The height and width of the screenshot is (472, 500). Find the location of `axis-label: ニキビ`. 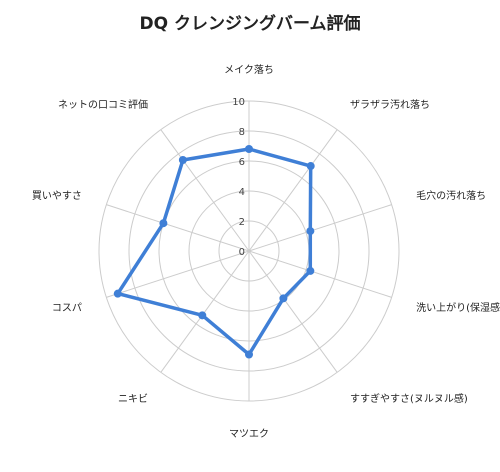

axis-label: ニキビ is located at coordinates (133, 399).